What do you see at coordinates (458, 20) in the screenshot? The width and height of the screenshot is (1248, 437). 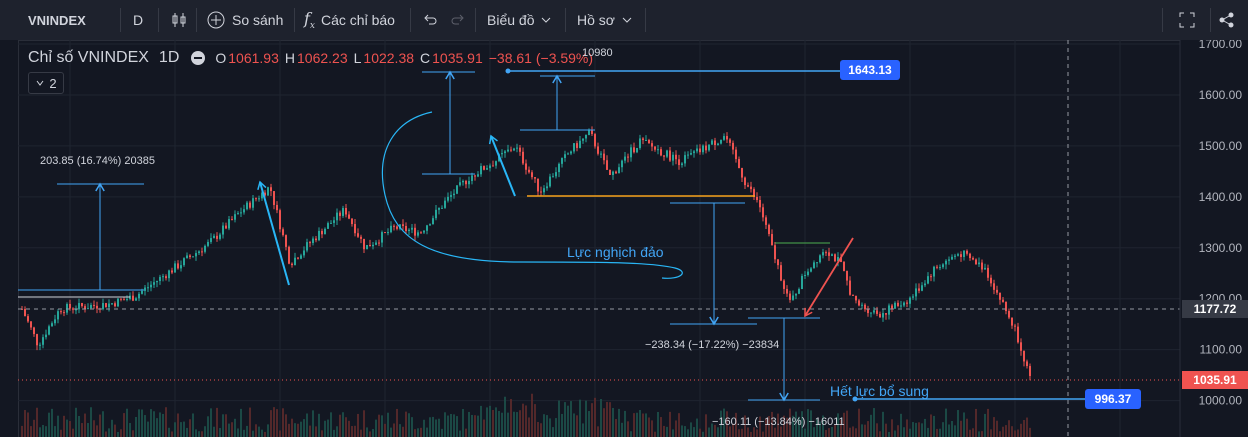 I see `redo-button` at bounding box center [458, 20].